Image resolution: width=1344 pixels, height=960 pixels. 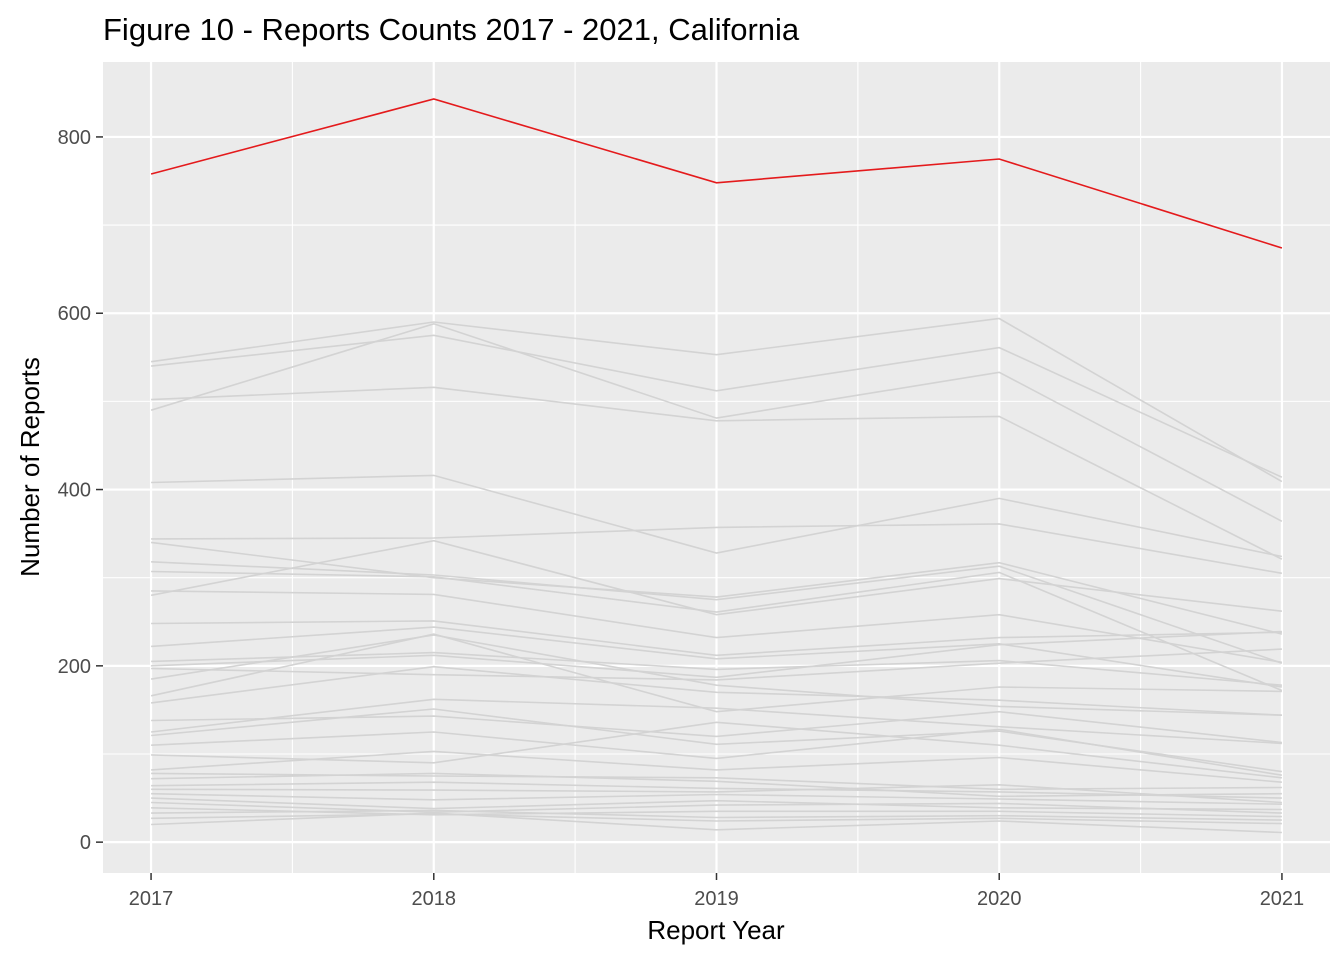 What do you see at coordinates (434, 899) in the screenshot?
I see `x-tick-label: 2018` at bounding box center [434, 899].